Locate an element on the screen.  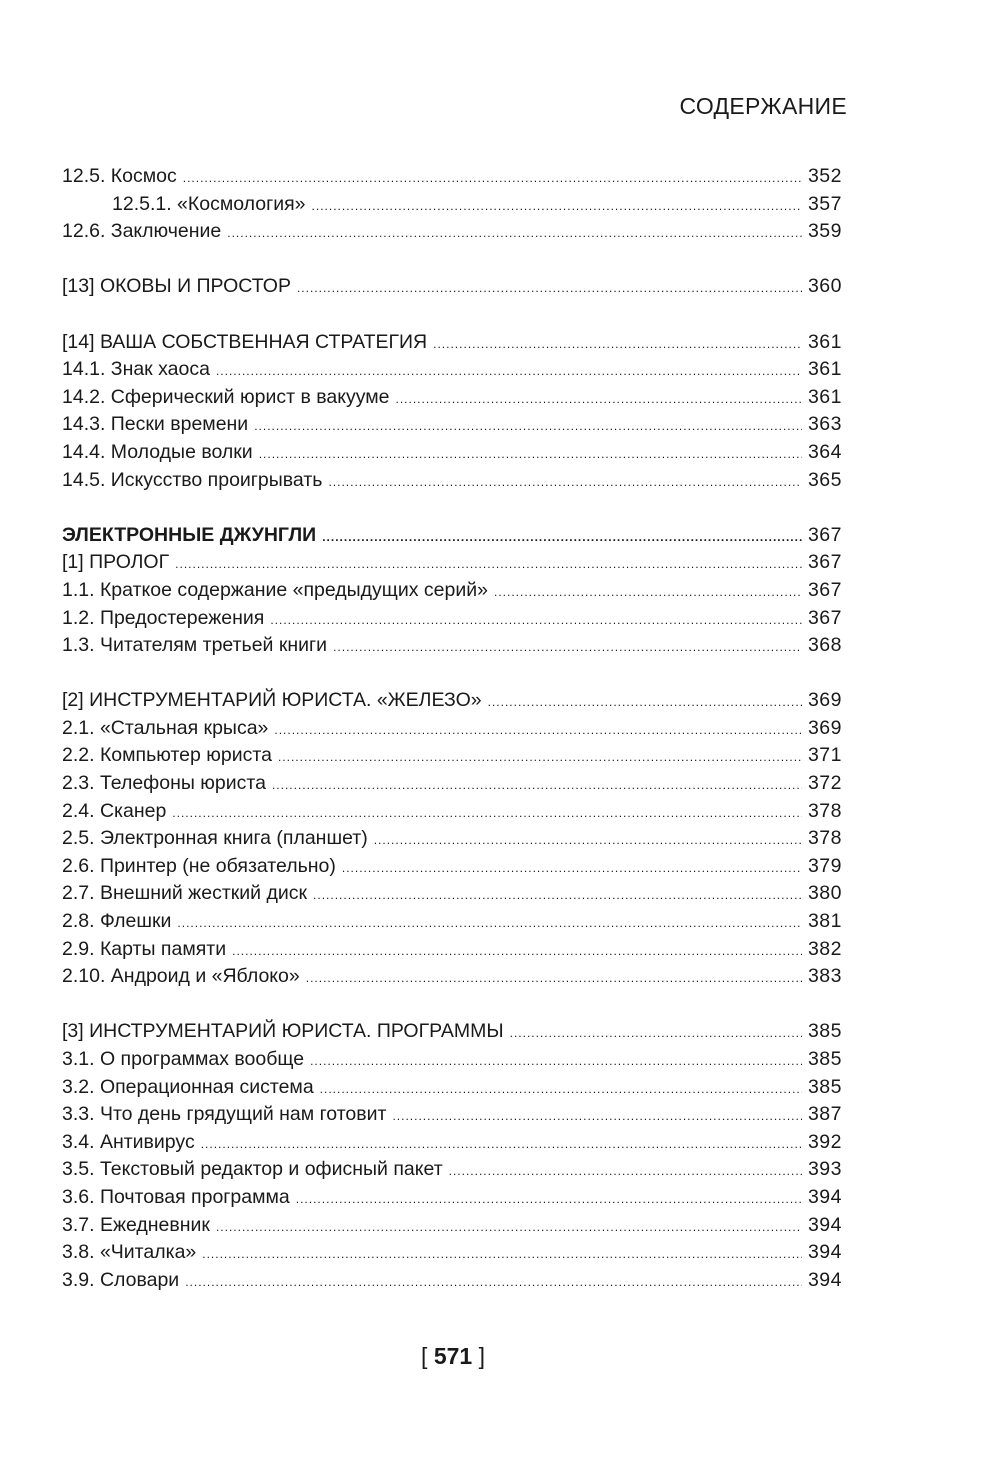
toc-entry-page: 364 is located at coordinates (824, 451).